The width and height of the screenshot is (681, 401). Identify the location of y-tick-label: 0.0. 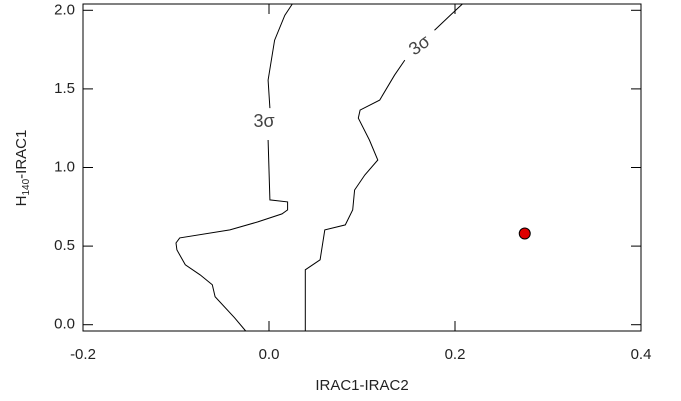
(64, 324).